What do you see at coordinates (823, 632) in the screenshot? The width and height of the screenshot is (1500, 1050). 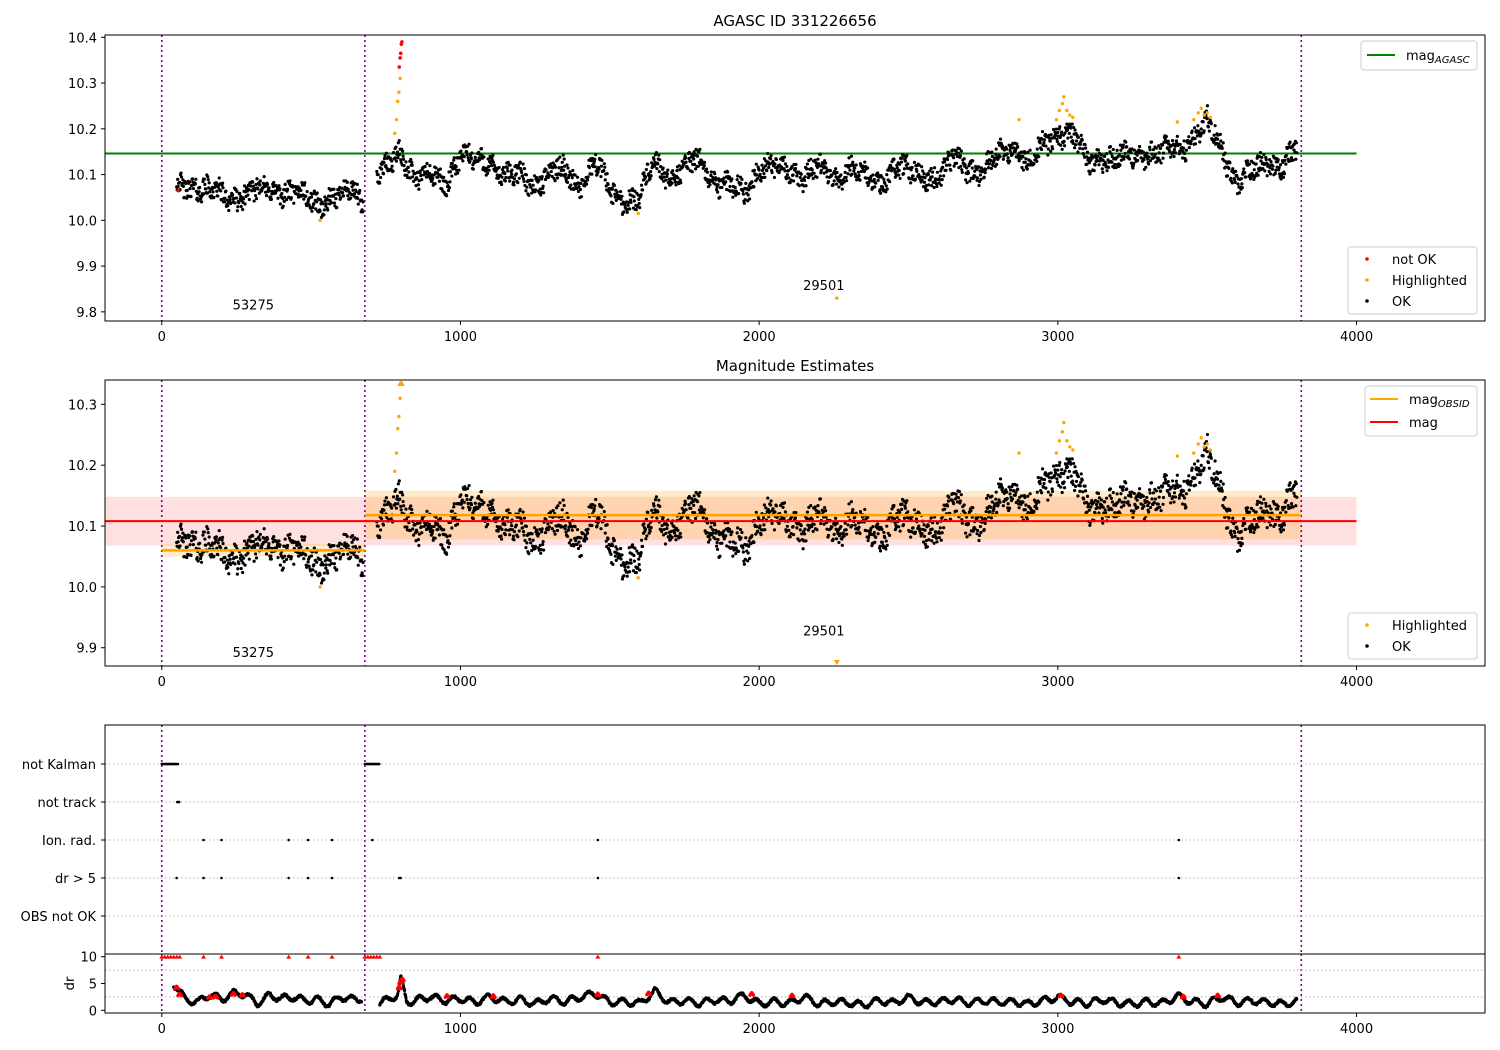 I see `obsid-label: 29501` at bounding box center [823, 632].